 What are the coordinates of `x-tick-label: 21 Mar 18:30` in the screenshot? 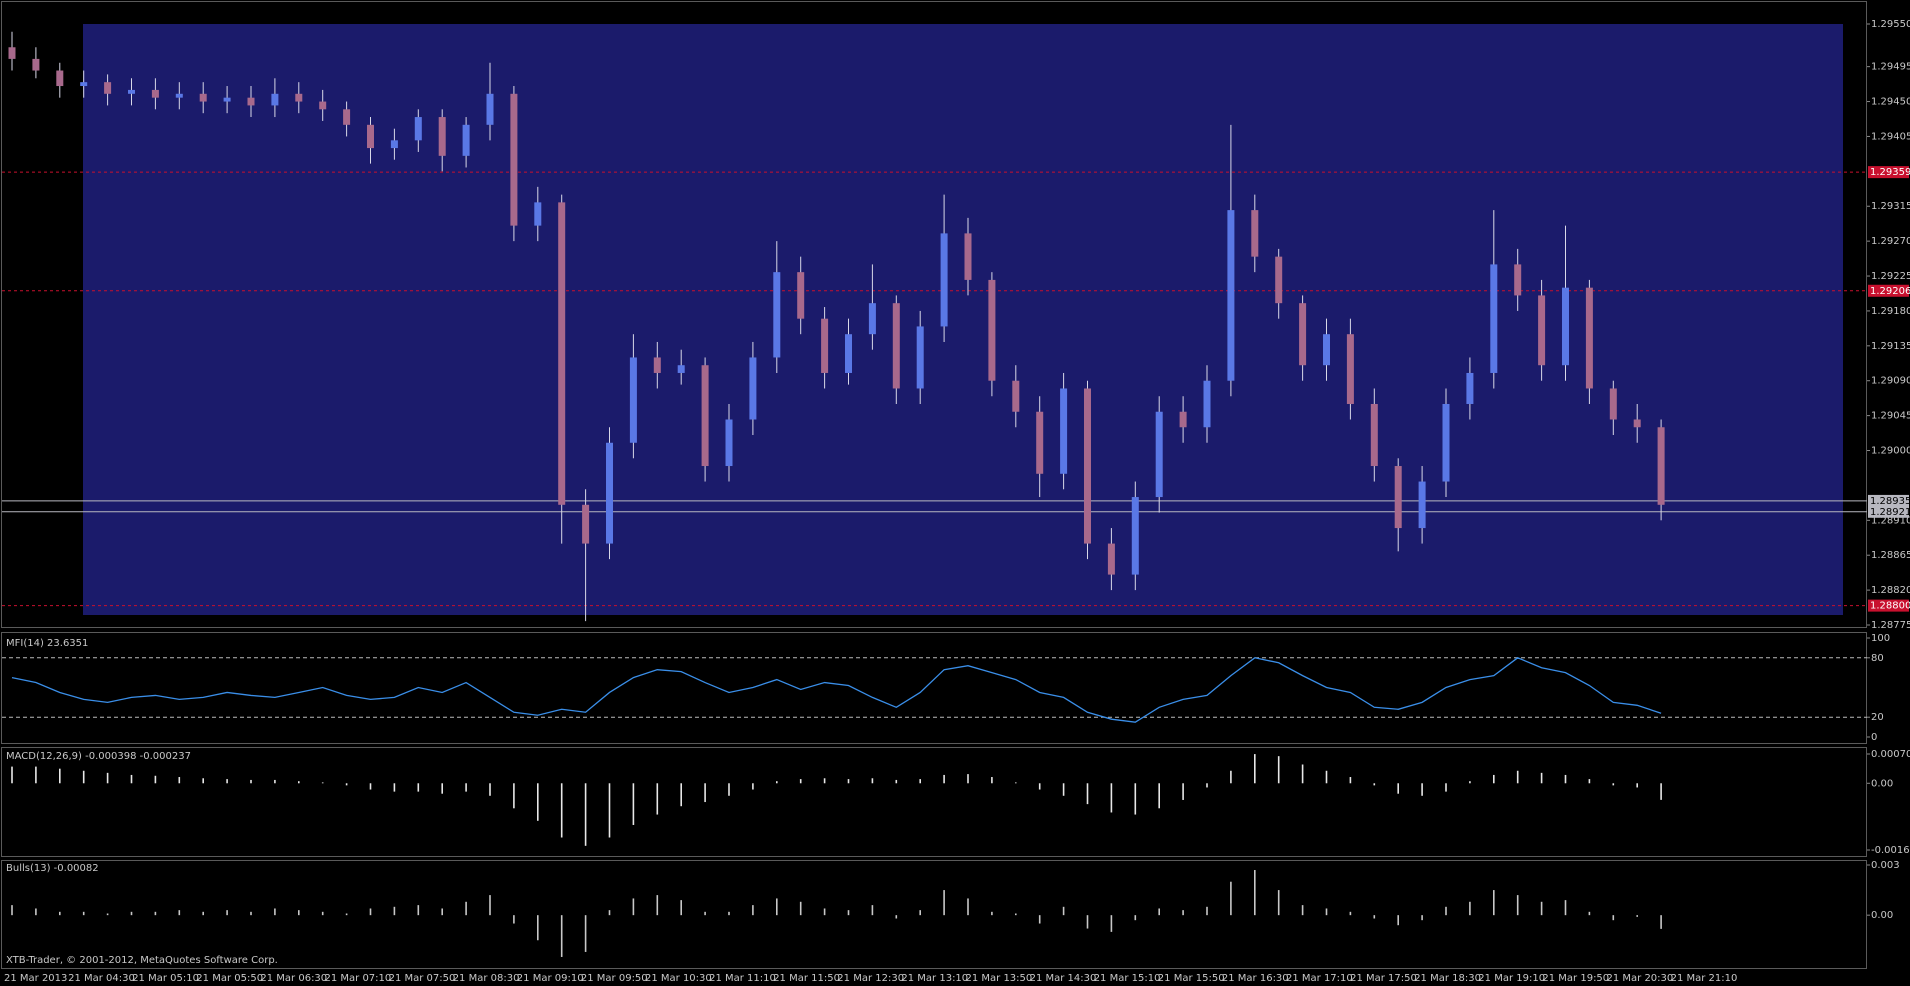 It's located at (1447, 978).